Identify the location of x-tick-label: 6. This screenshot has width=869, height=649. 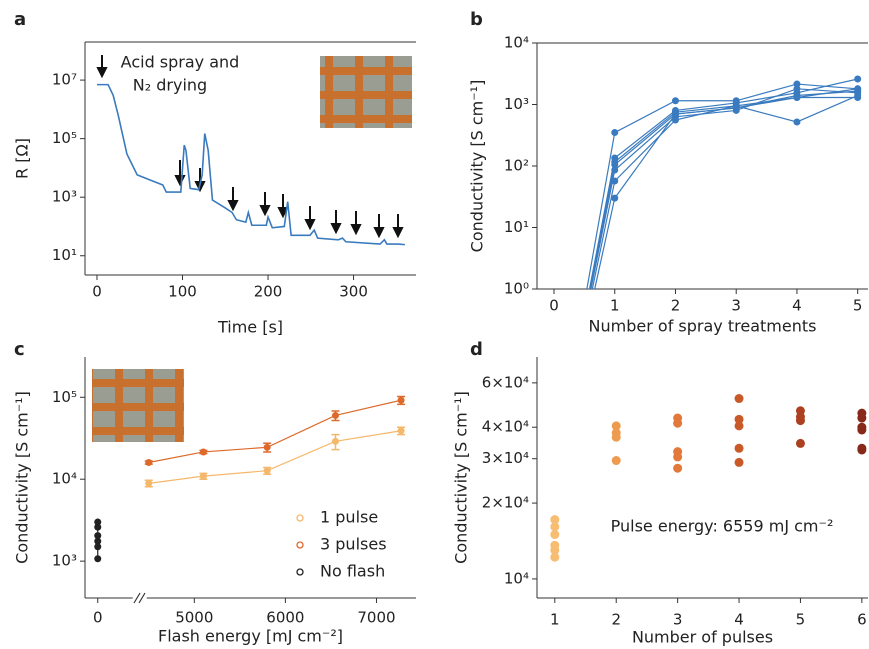
(862, 620).